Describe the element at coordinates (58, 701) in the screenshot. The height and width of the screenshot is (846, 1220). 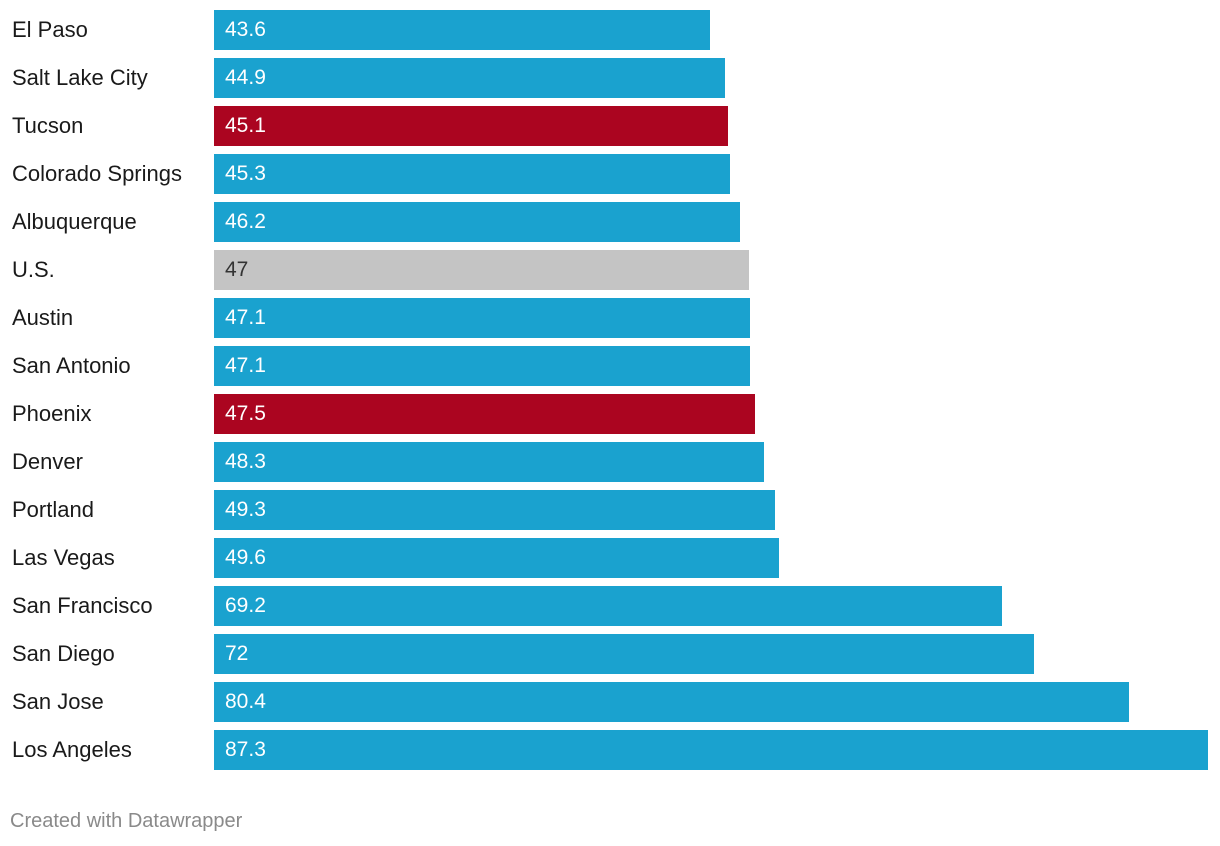
I see `category-label: San Jose` at that location.